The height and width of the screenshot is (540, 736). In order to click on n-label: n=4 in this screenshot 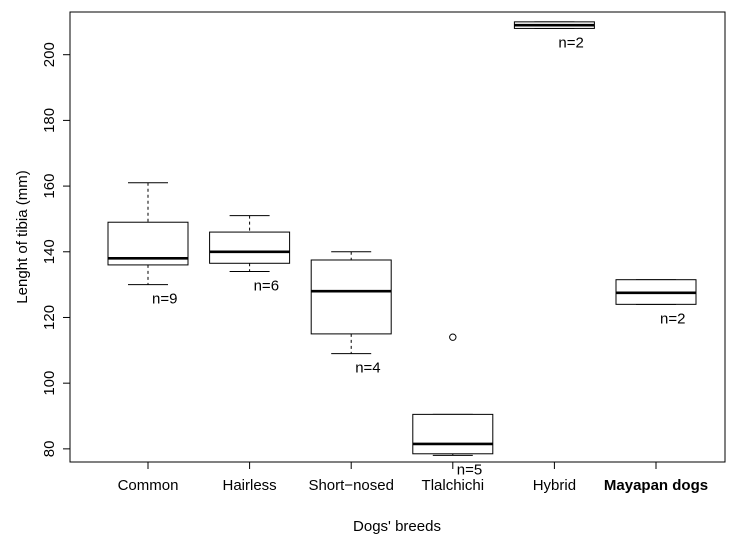, I will do `click(367, 368)`.